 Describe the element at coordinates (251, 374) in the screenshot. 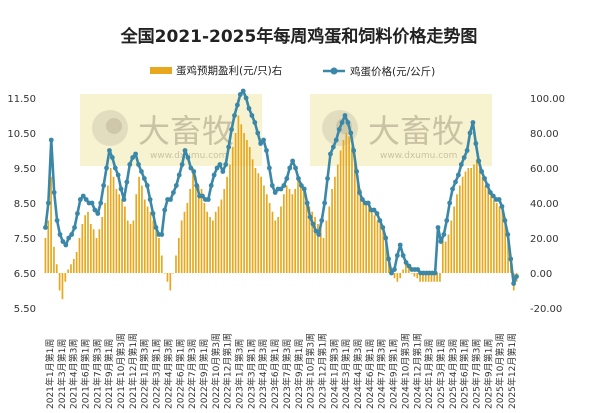

I see `x-tick-label: 2023年3月第1周` at that location.